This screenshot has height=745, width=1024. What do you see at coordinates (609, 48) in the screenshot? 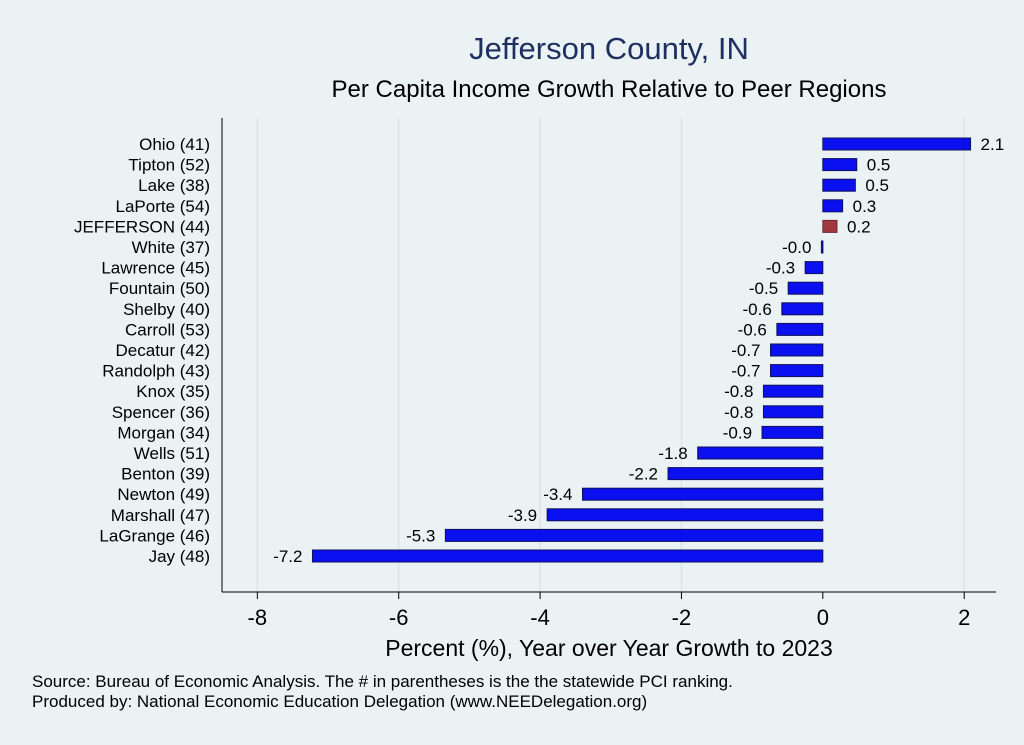
I see `chart-title: Jefferson County, IN` at bounding box center [609, 48].